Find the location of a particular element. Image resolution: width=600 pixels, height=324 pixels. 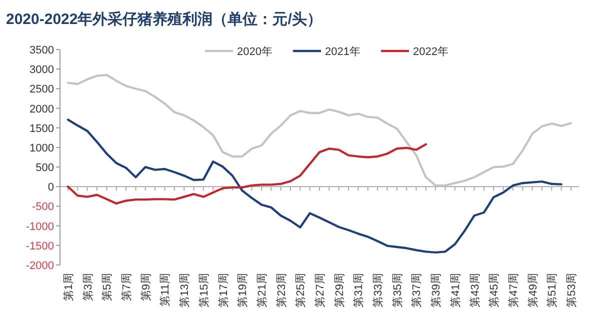

y-tick-label: 2500 is located at coordinates (42, 90).